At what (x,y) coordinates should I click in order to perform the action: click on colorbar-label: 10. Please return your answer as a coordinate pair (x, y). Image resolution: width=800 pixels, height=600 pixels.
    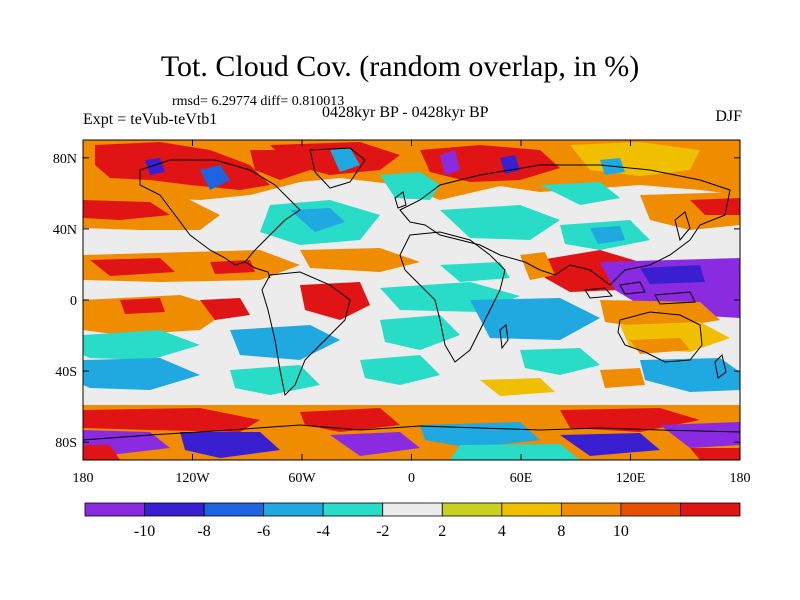
    Looking at the image, I should click on (621, 531).